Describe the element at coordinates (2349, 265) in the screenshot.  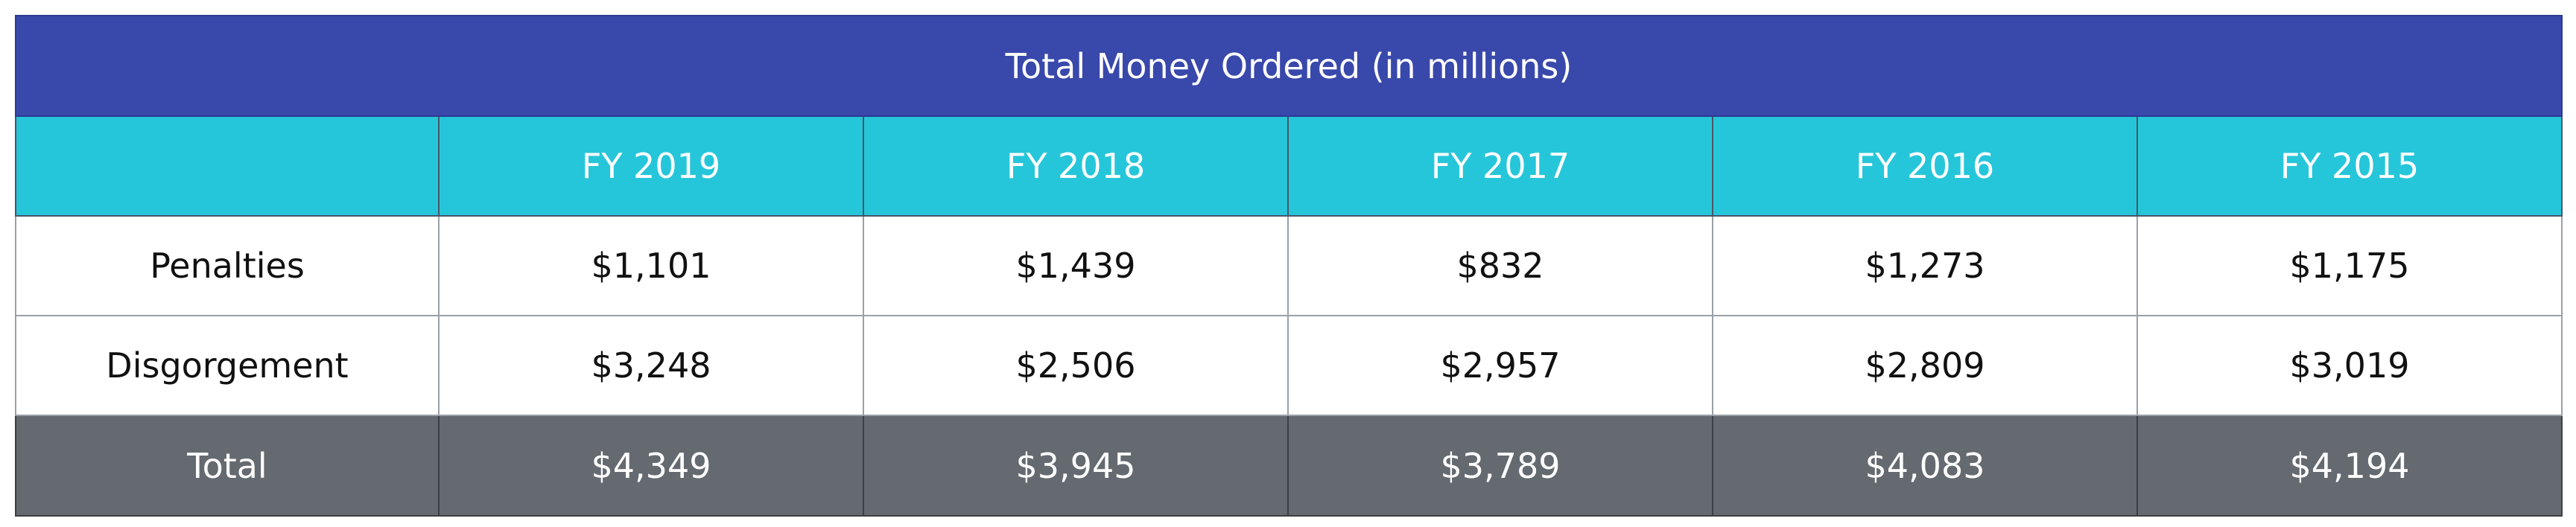
I see `cell-penalties-fy2015: $1,175` at that location.